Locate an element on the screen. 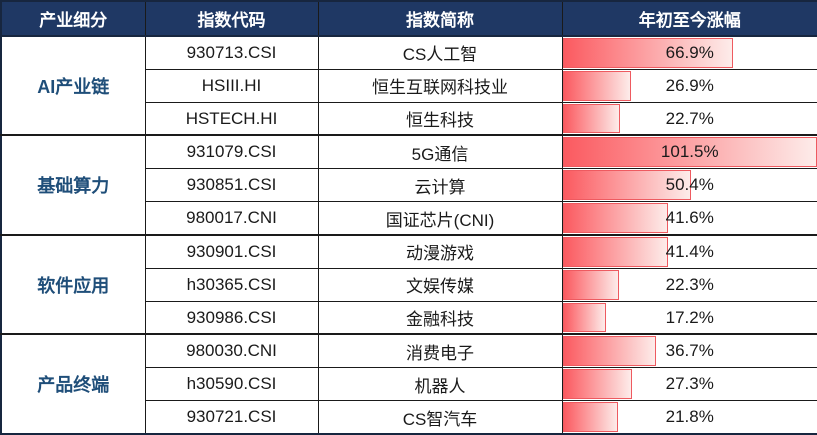 Image resolution: width=817 pixels, height=435 pixels. index-name: 文娱传媒 is located at coordinates (440, 284).